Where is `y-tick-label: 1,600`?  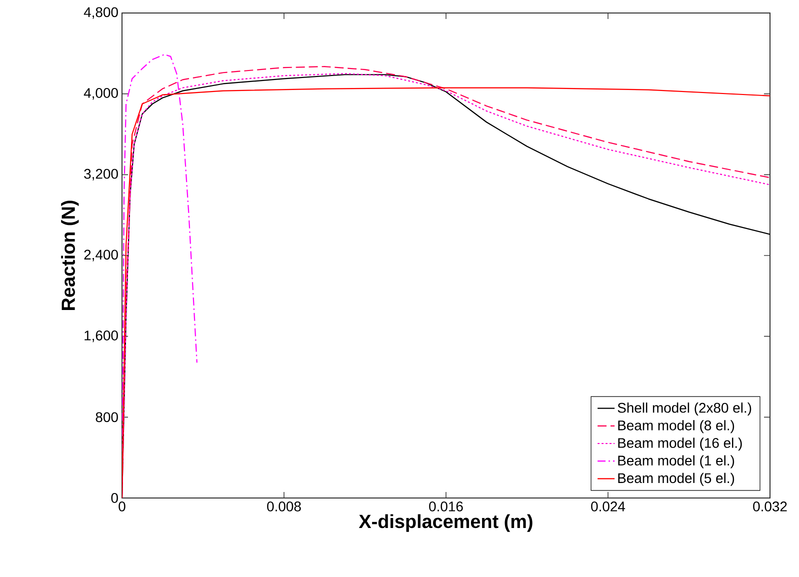
y-tick-label: 1,600 is located at coordinates (101, 336).